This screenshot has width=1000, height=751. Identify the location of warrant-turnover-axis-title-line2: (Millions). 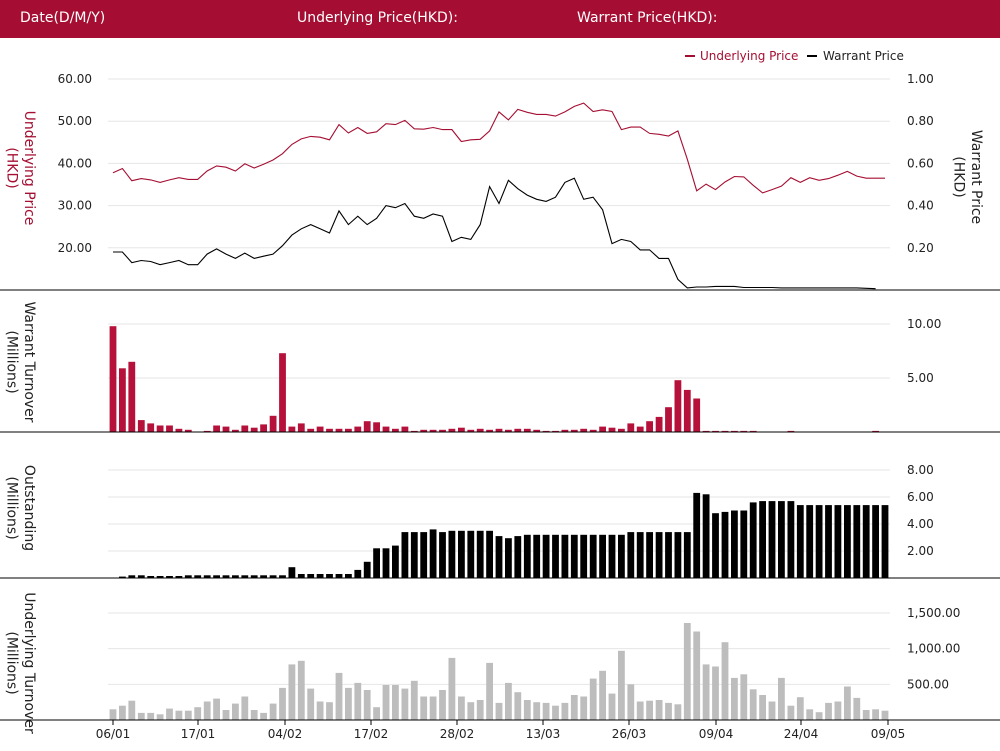
(11, 361).